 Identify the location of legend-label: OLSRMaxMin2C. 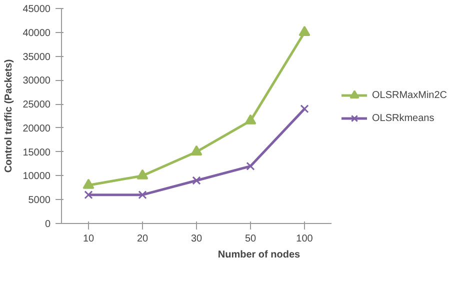
(410, 95).